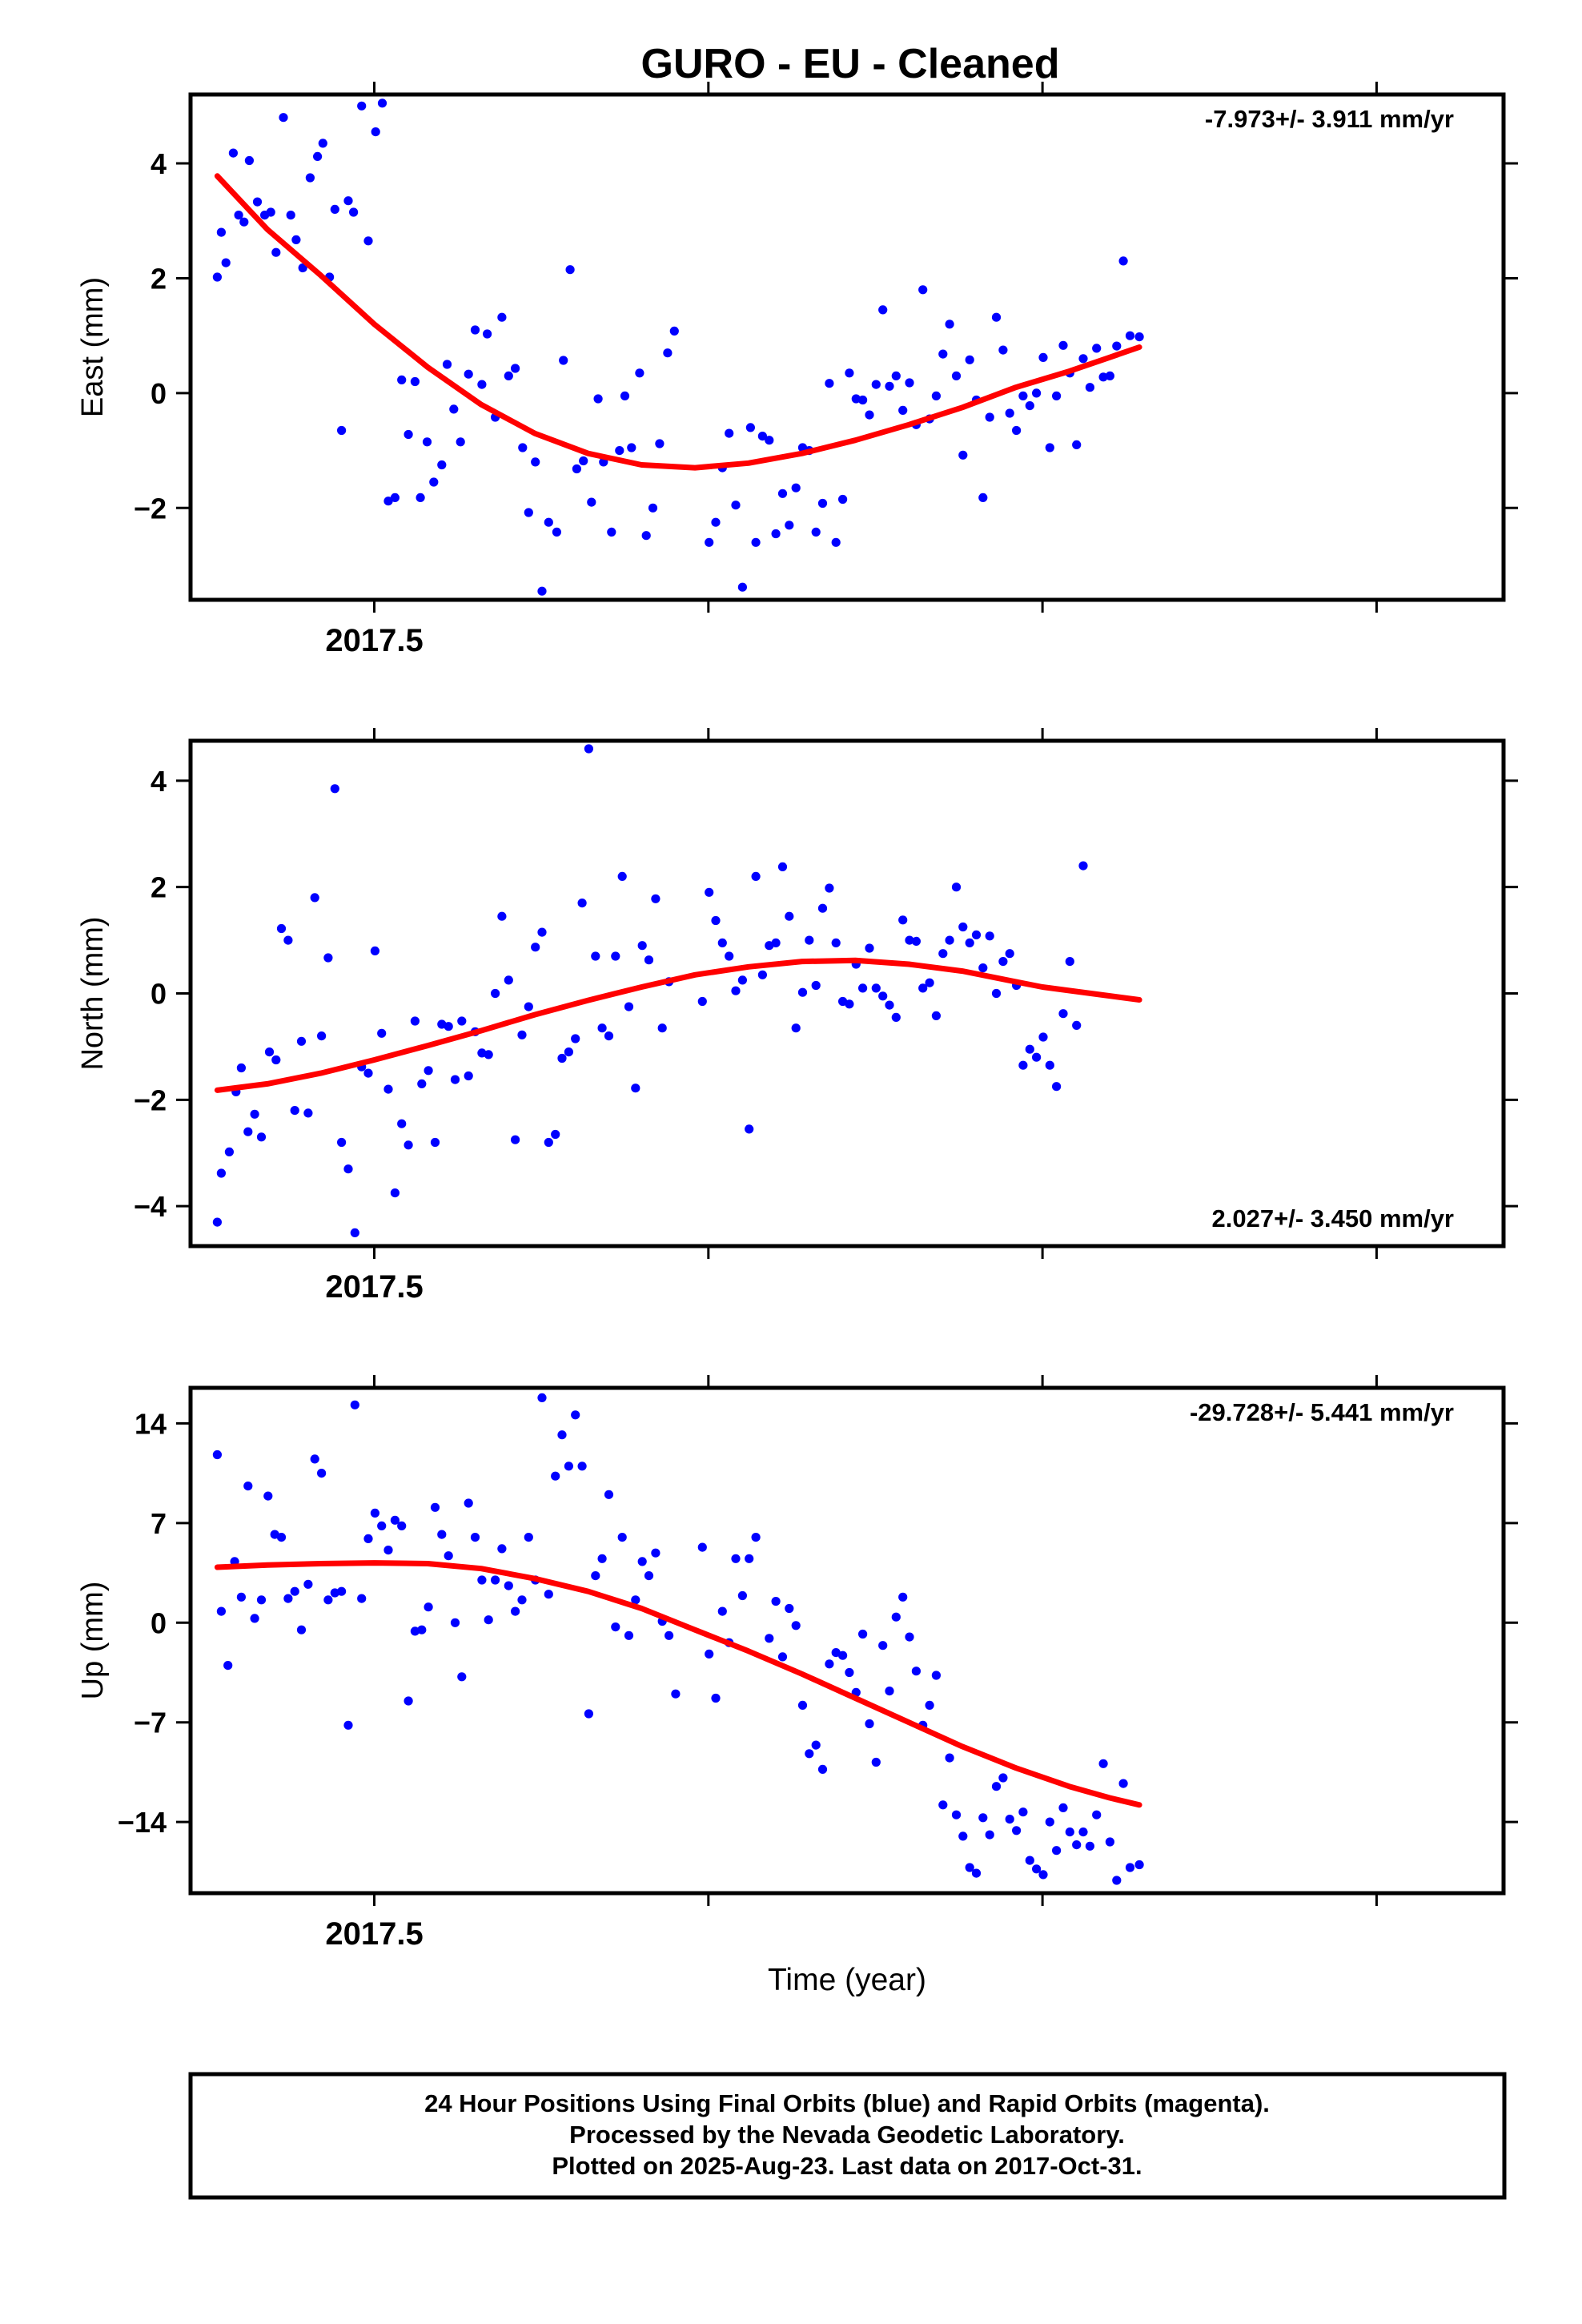 This screenshot has height=2324, width=1582. I want to click on north-data, so click(677, 990).